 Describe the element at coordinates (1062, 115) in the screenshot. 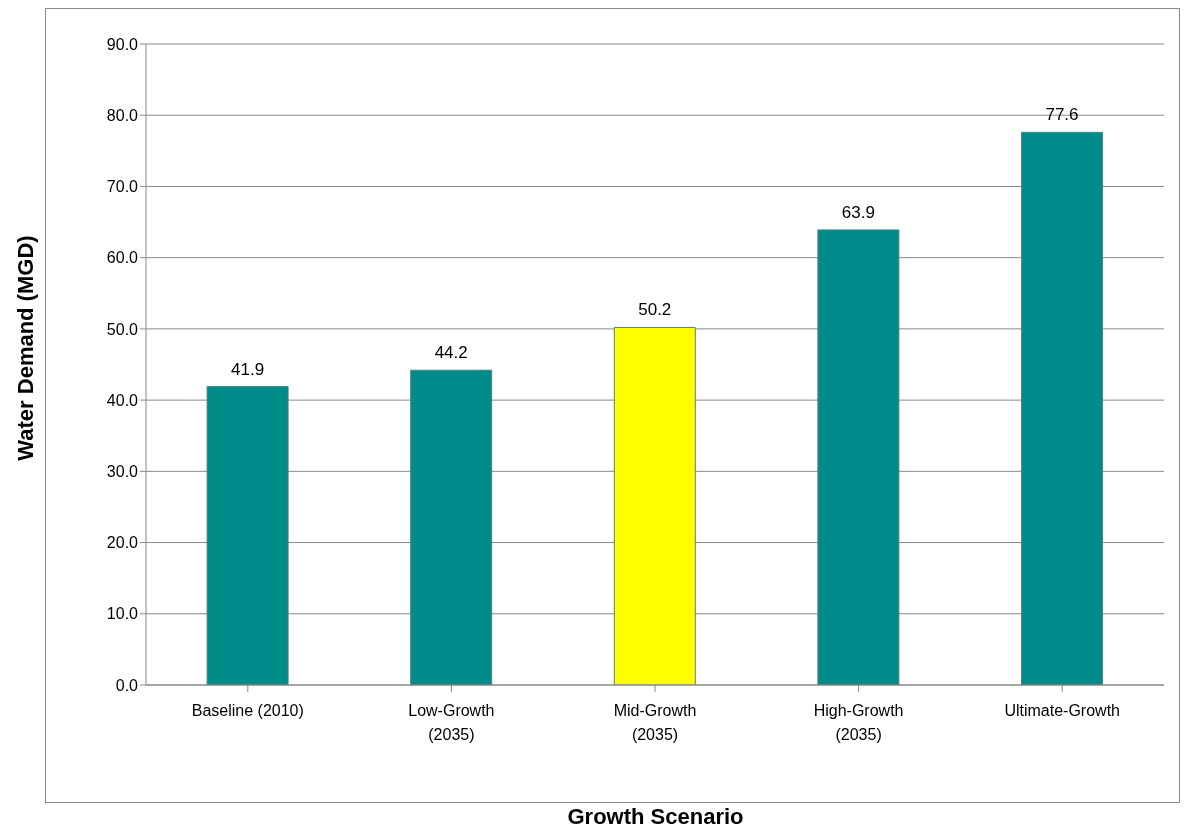

I see `data-label: 77.6` at that location.